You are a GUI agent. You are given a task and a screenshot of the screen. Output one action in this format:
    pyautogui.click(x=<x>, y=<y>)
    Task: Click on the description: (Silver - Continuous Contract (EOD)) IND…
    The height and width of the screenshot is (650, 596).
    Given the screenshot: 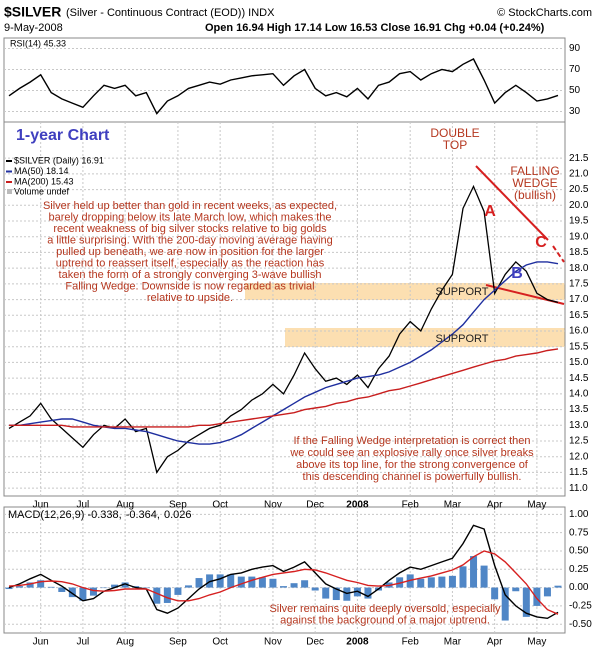 What is the action you would take?
    pyautogui.click(x=170, y=13)
    